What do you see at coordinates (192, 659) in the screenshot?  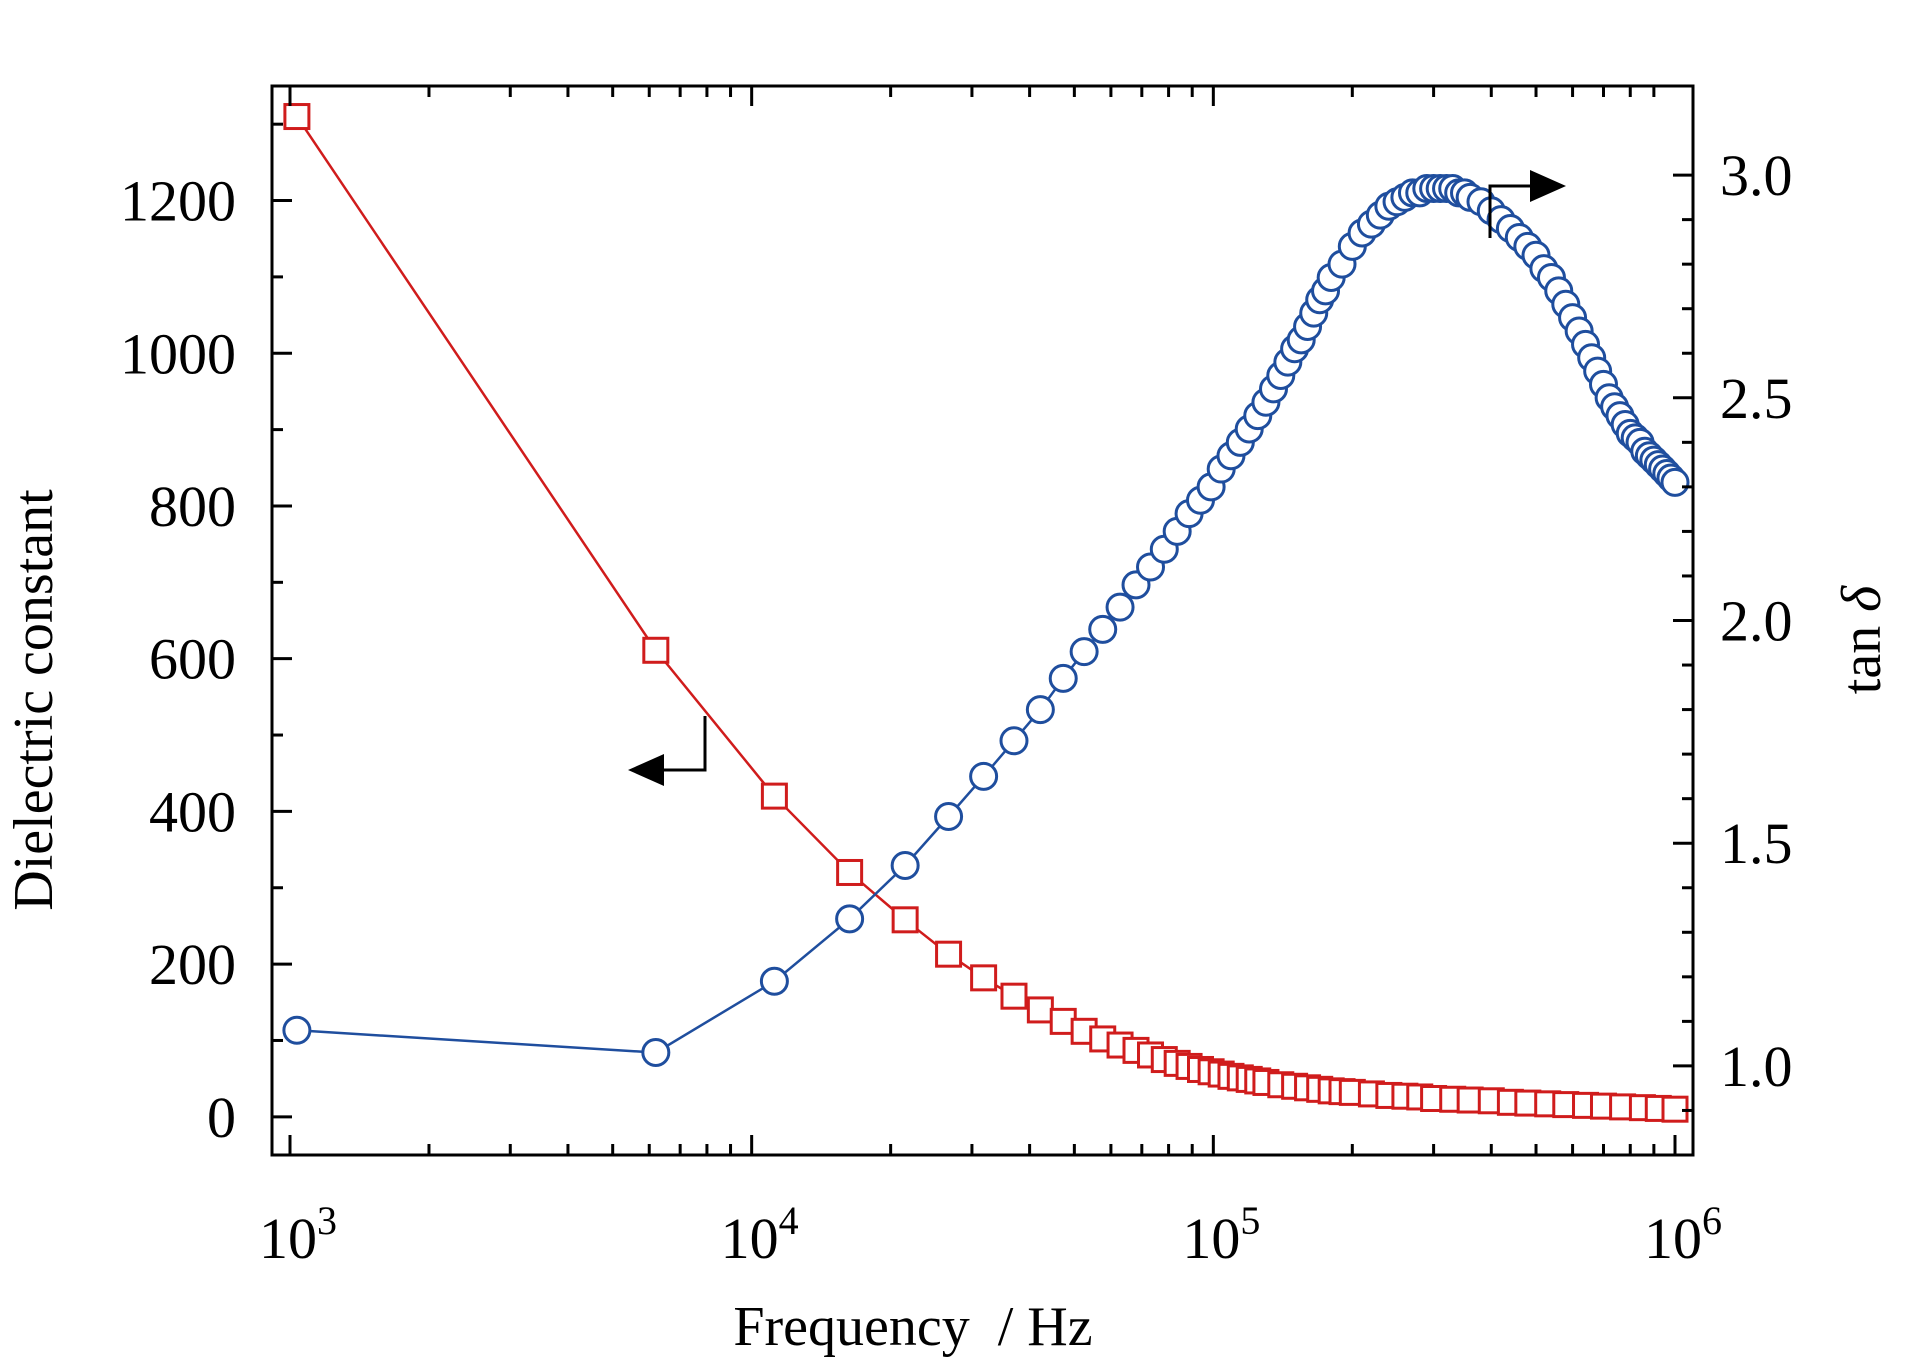 I see `left-tick-label: 600` at bounding box center [192, 659].